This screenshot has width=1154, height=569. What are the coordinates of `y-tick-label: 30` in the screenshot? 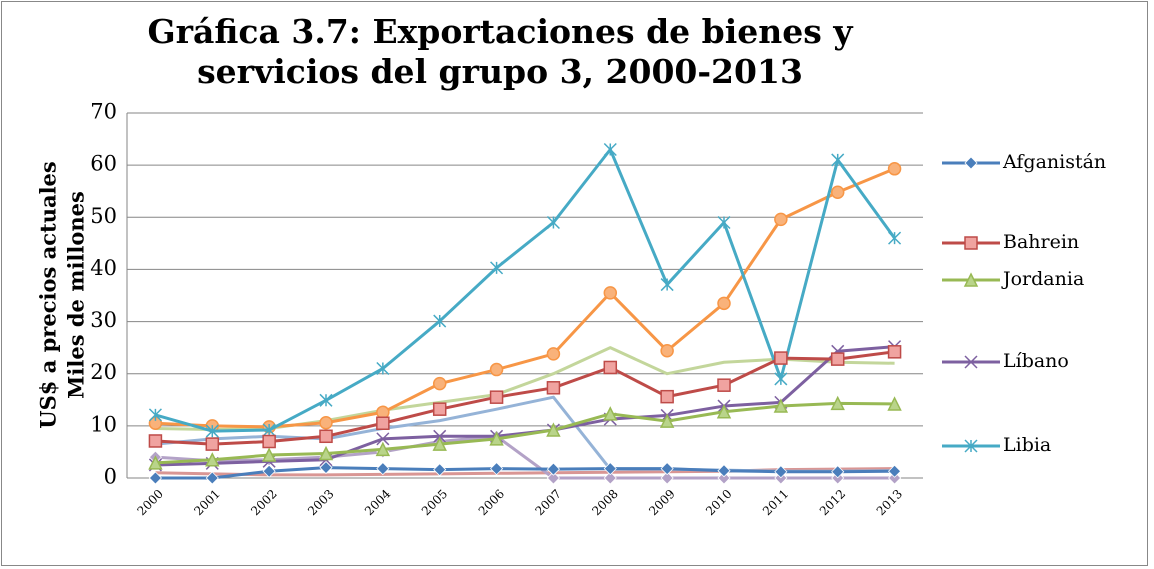 It's located at (103, 320).